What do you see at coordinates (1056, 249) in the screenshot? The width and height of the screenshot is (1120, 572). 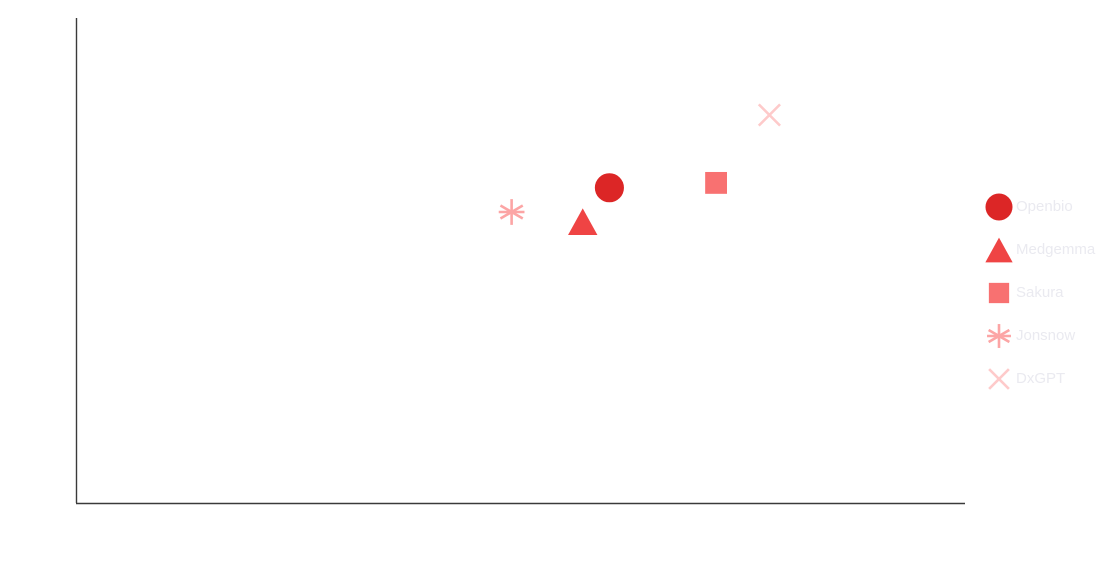 I see `legend-label: Medgemma` at bounding box center [1056, 249].